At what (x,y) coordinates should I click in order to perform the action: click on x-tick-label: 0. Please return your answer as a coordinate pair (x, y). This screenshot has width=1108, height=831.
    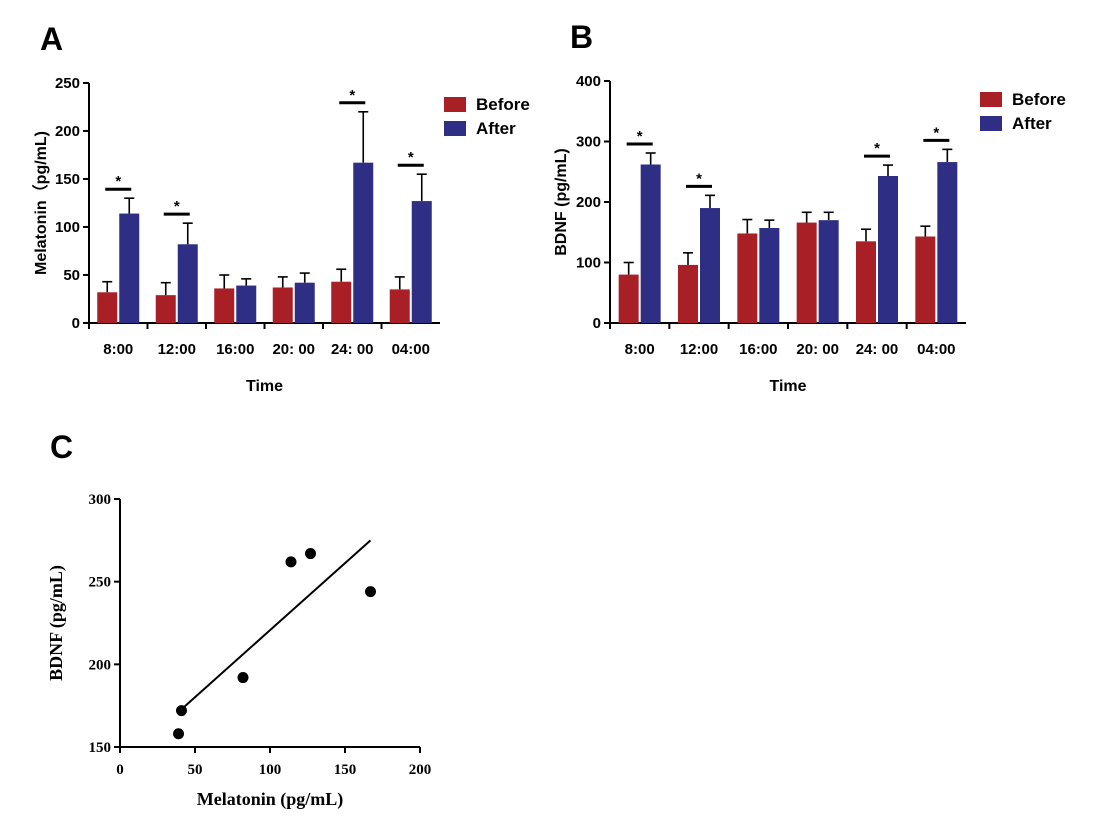
    Looking at the image, I should click on (120, 770).